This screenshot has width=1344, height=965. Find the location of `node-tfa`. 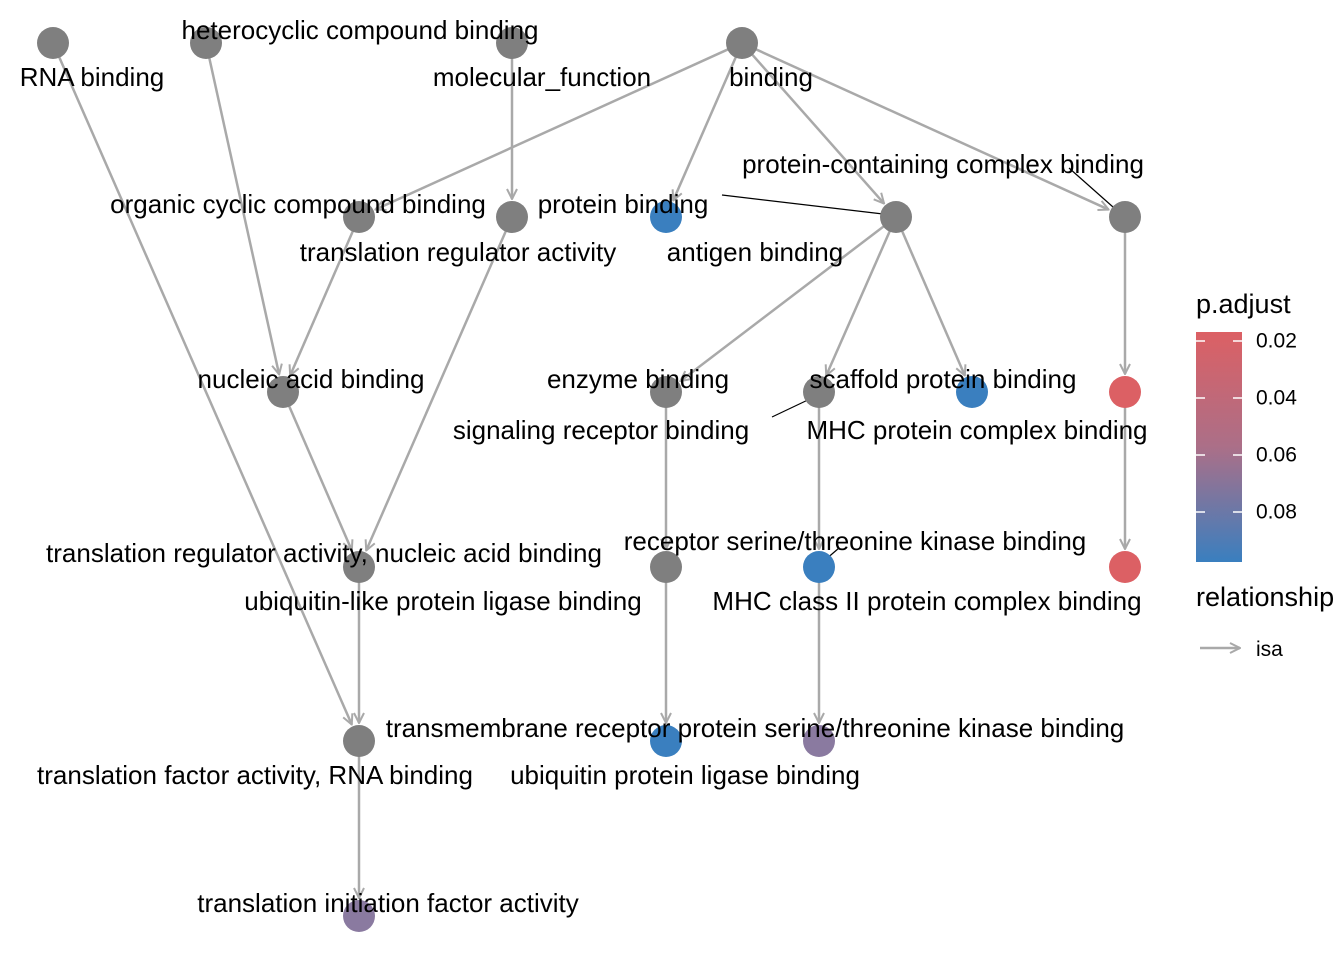

node-tfa is located at coordinates (359, 741).